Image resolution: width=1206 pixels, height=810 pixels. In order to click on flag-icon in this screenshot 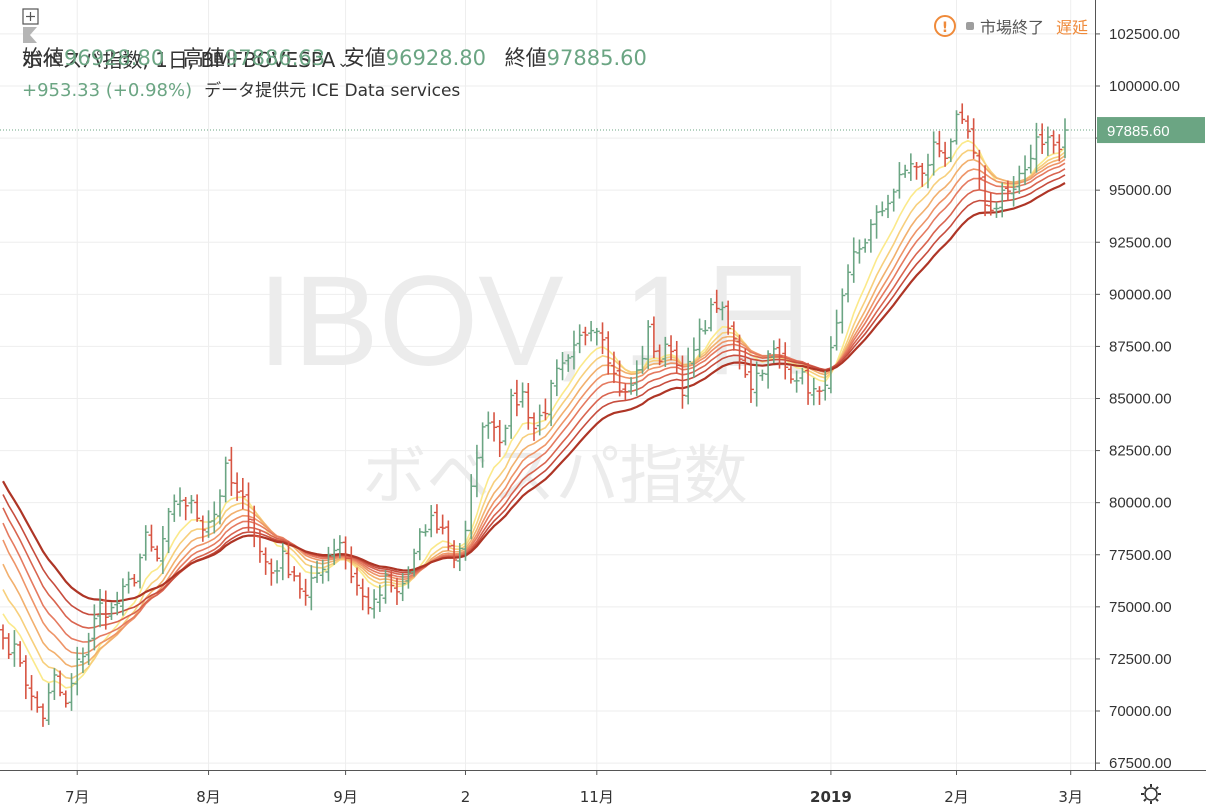, I will do `click(30, 35)`.